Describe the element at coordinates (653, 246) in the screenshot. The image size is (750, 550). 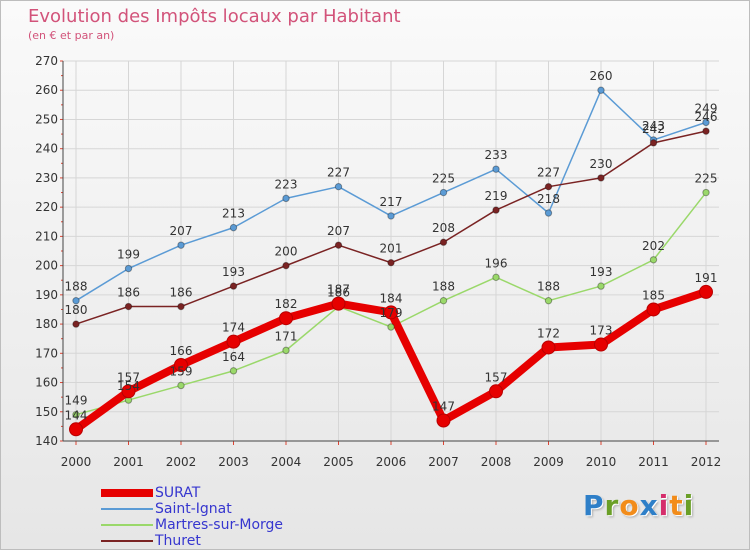
I see `data-label: 202` at that location.